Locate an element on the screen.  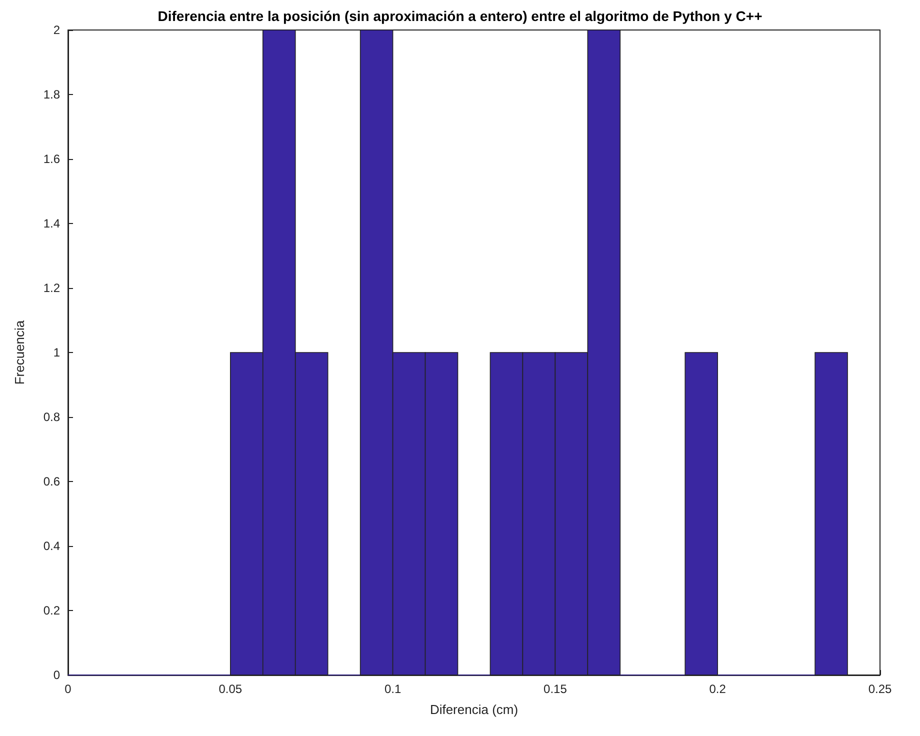
x-tick-label: 0.05 is located at coordinates (230, 689).